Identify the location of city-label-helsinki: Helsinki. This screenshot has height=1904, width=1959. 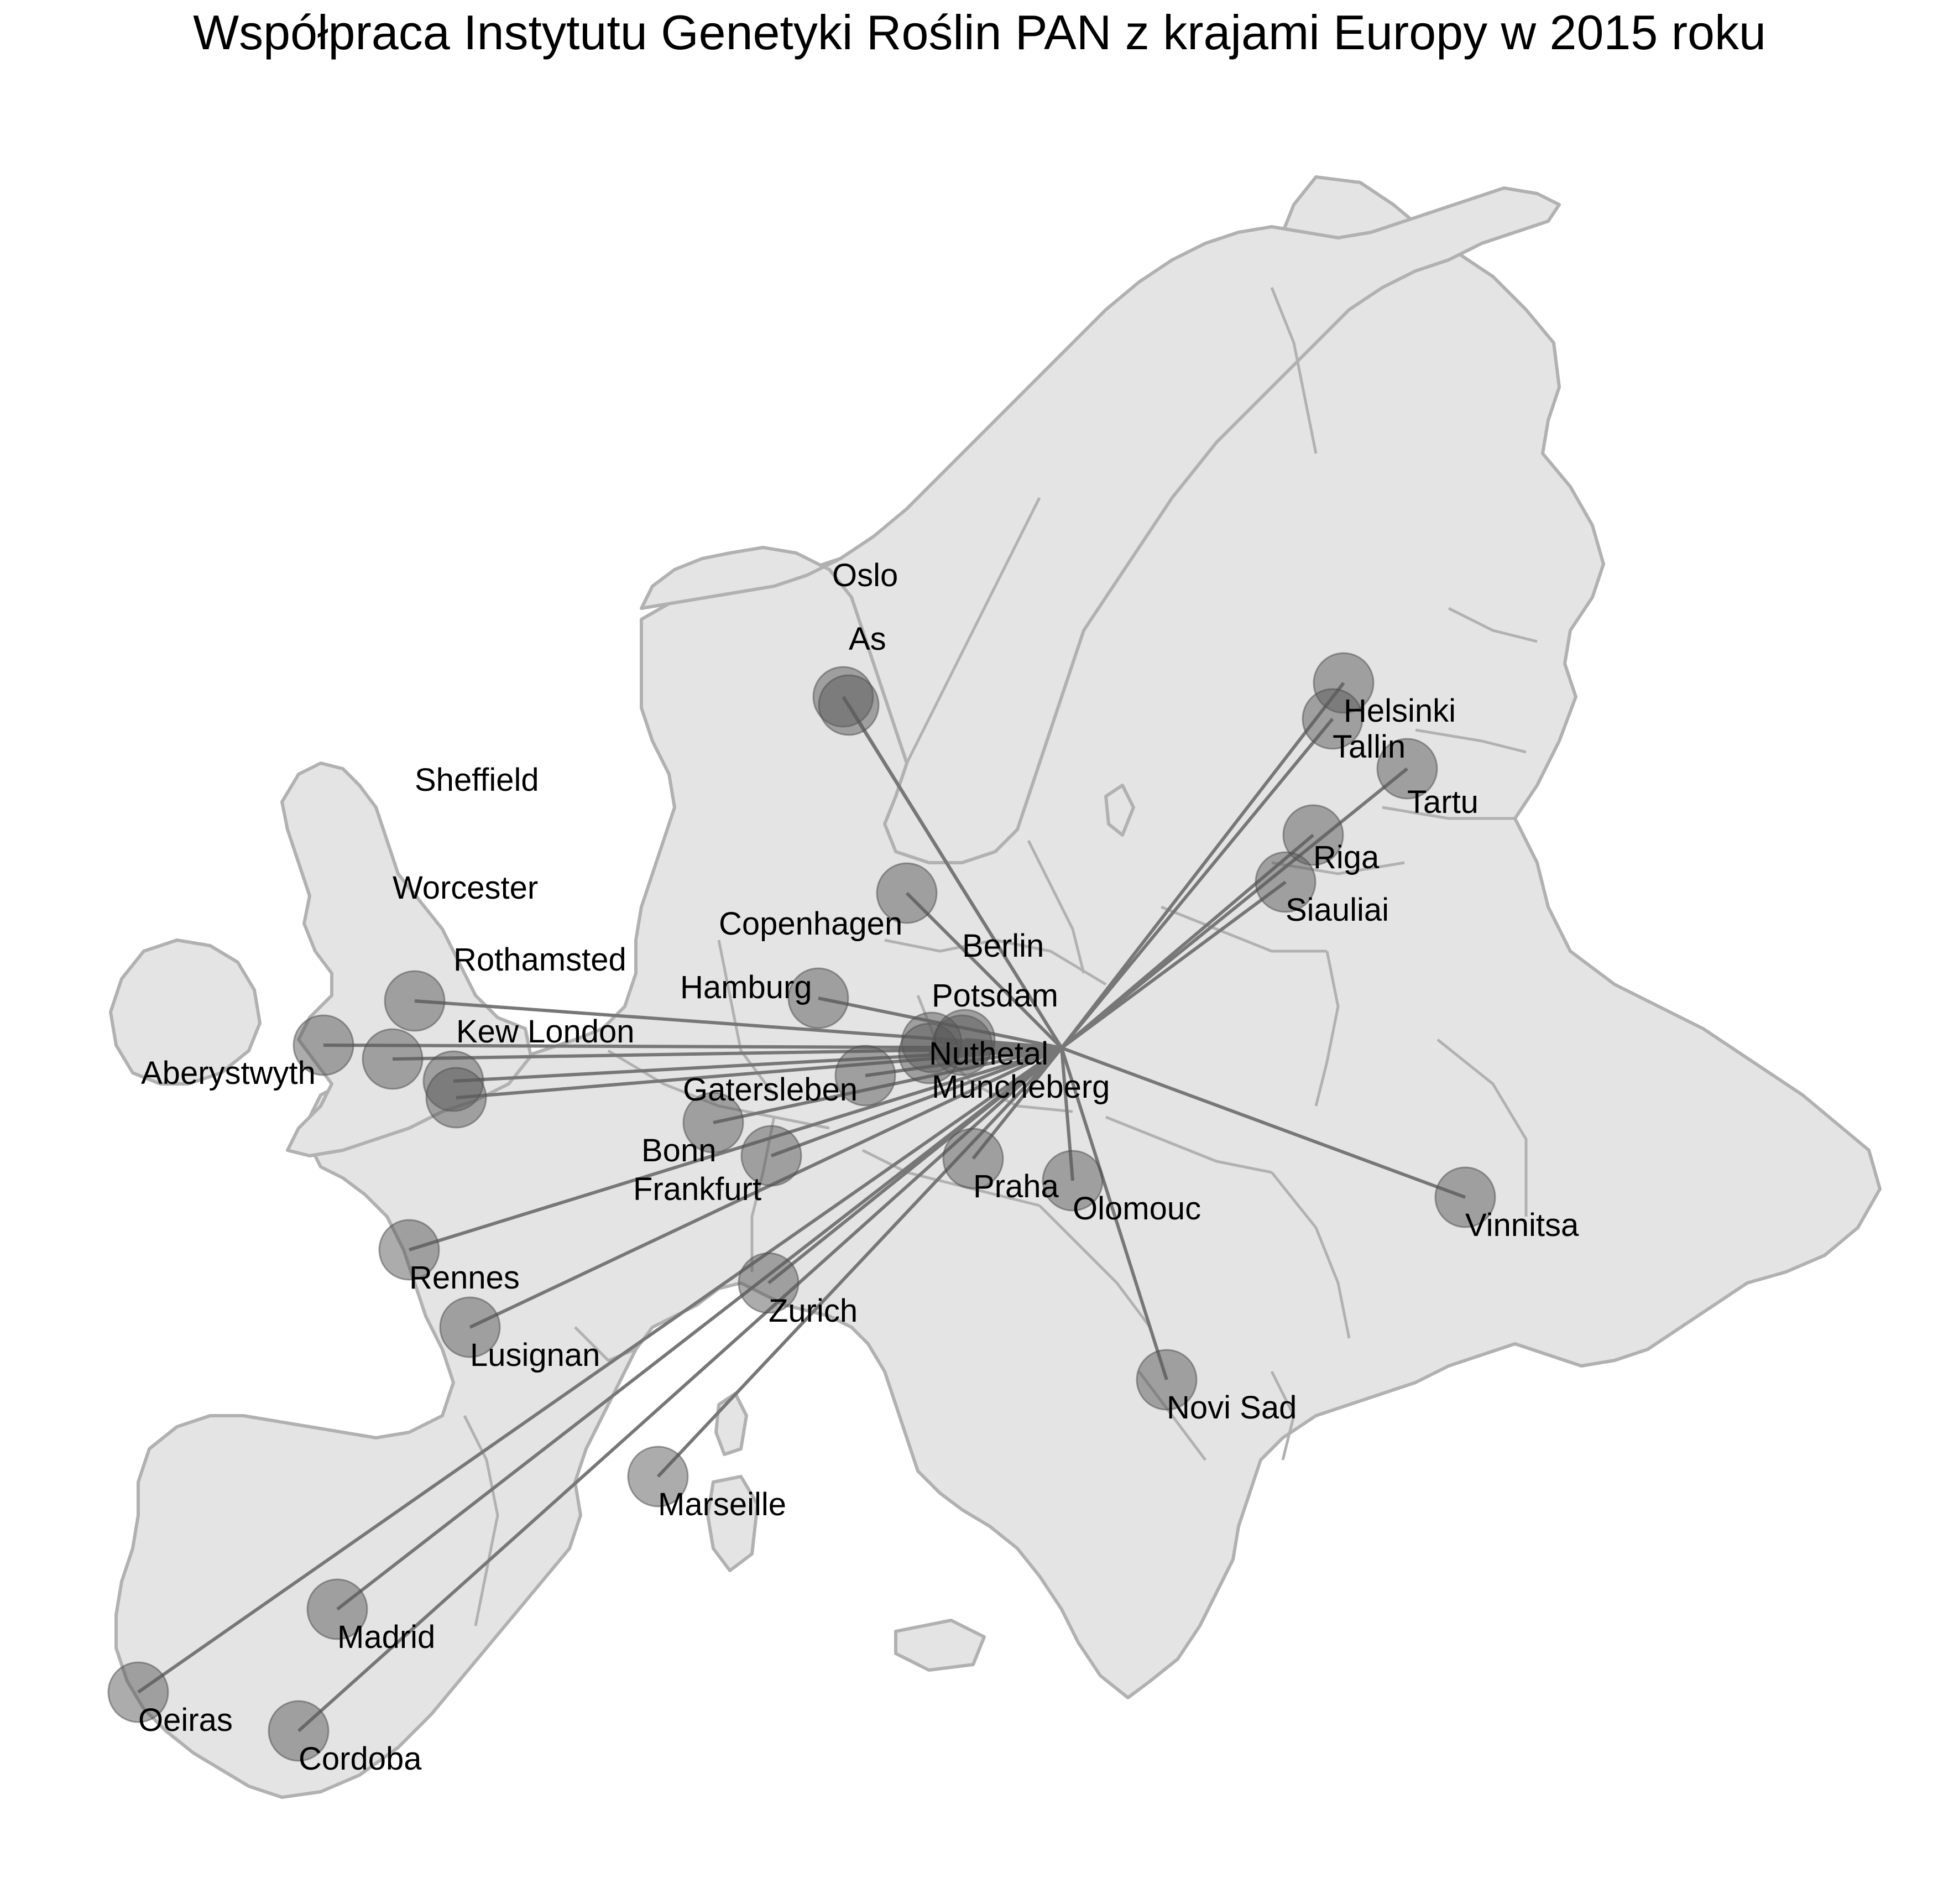
(1400, 711).